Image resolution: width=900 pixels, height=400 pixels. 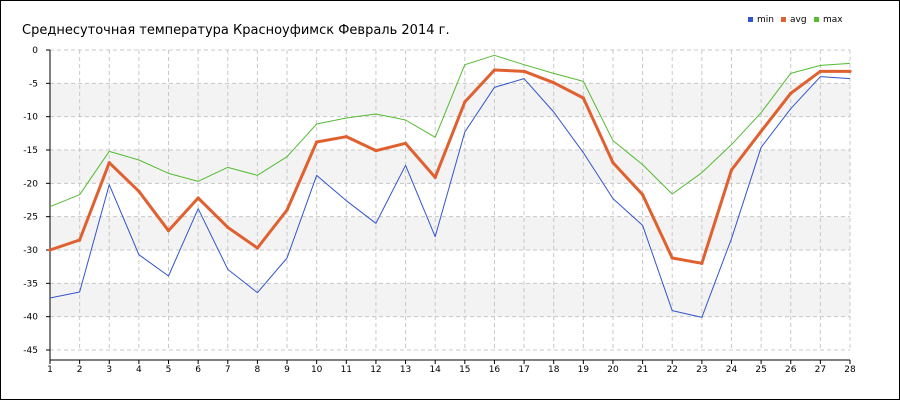 What do you see at coordinates (584, 370) in the screenshot?
I see `x-tick-label: 19` at bounding box center [584, 370].